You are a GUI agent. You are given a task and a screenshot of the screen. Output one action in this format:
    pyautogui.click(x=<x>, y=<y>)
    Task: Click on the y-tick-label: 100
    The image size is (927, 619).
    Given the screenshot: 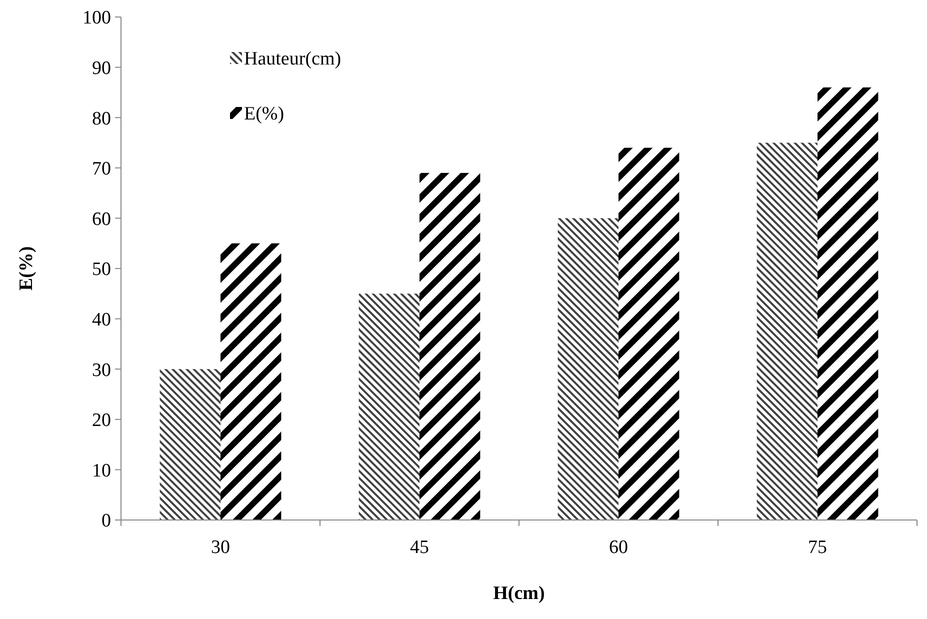 What is the action you would take?
    pyautogui.click(x=96, y=18)
    